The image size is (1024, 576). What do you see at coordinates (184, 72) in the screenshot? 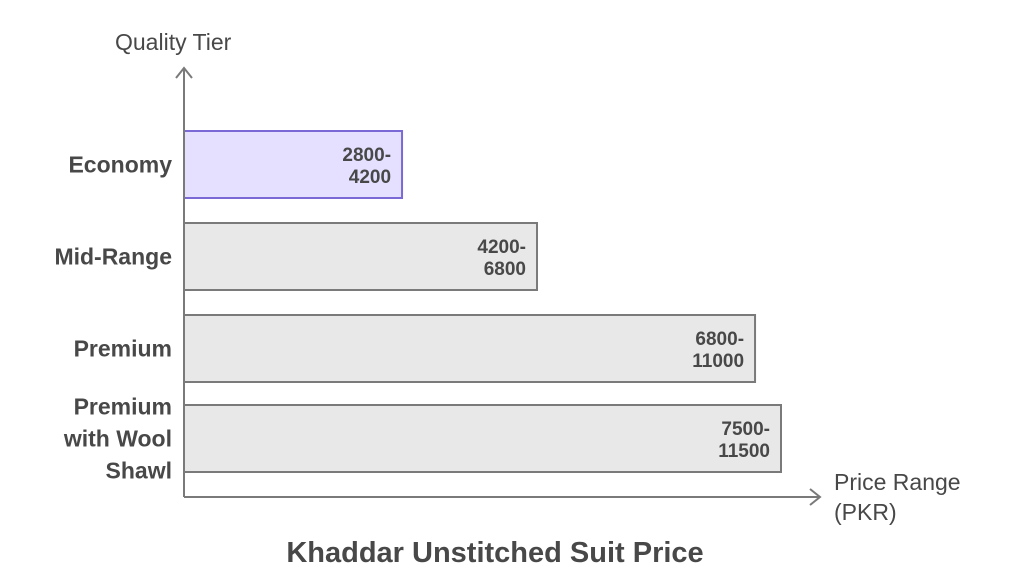
I see `y-axis-arrow` at bounding box center [184, 72].